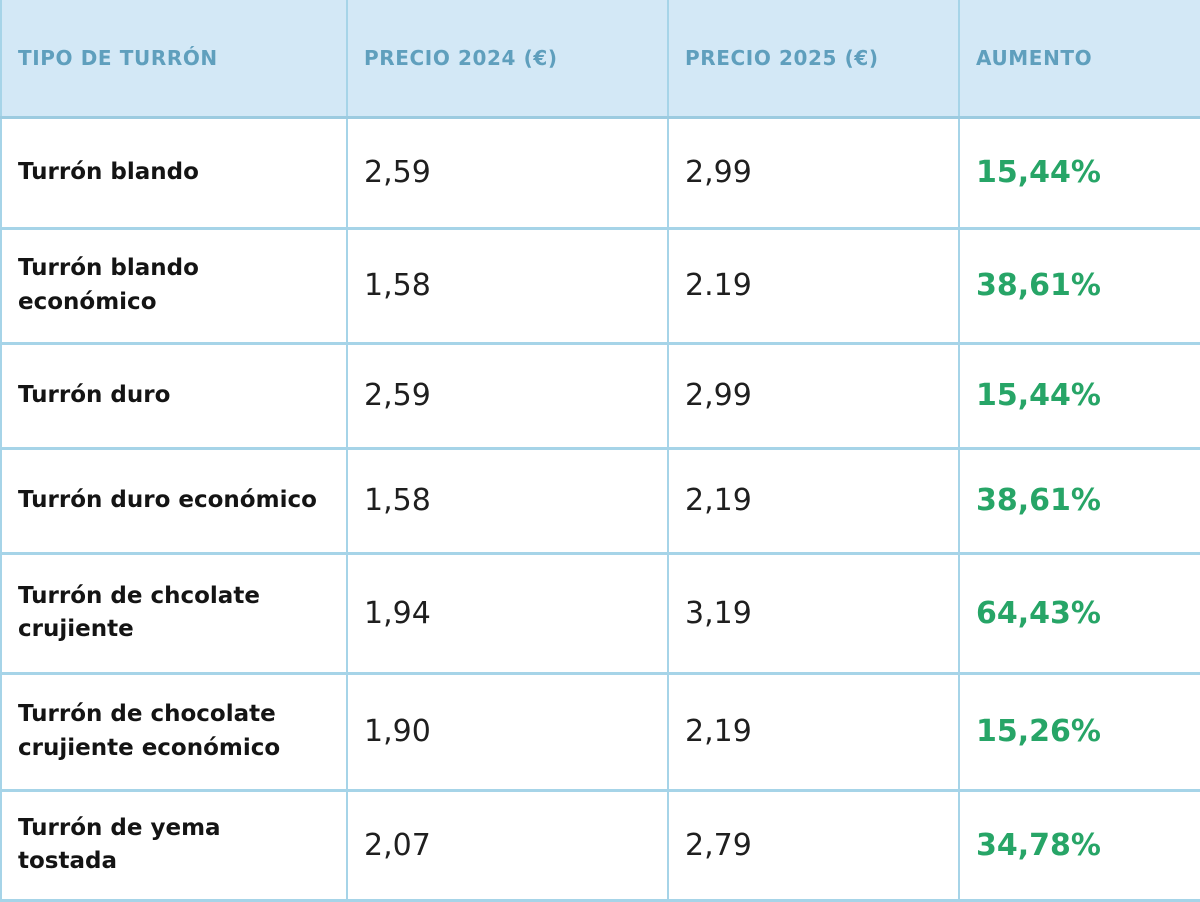 The height and width of the screenshot is (902, 1200). What do you see at coordinates (174, 173) in the screenshot?
I see `turron-type-cell: Turrón blando` at bounding box center [174, 173].